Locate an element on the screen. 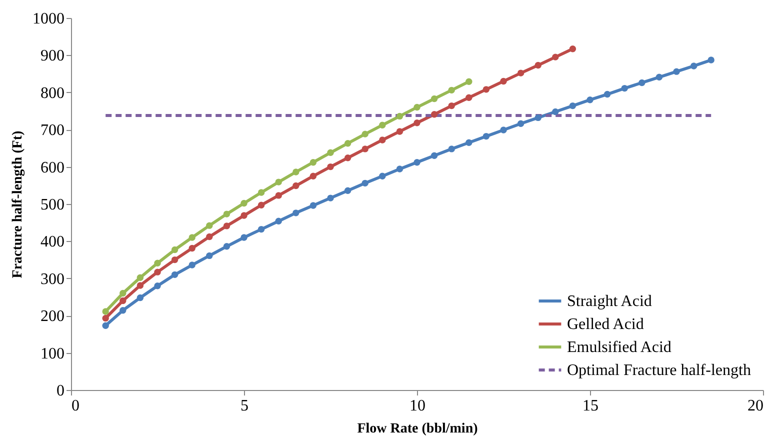 The image size is (776, 443). legend-label: Gelled Acid is located at coordinates (605, 324).